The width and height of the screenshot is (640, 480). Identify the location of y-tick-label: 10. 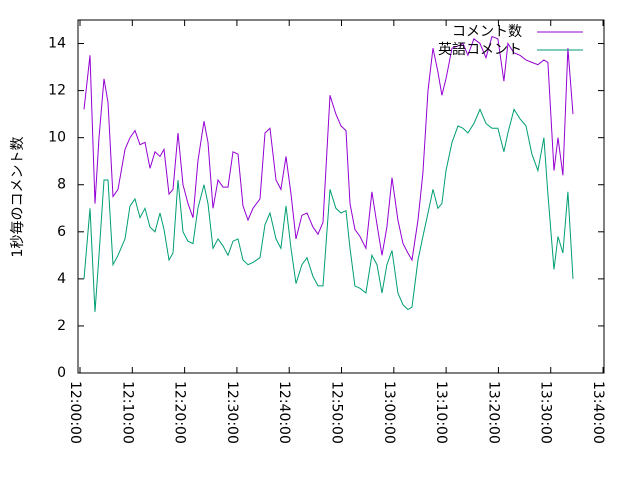
(57, 138).